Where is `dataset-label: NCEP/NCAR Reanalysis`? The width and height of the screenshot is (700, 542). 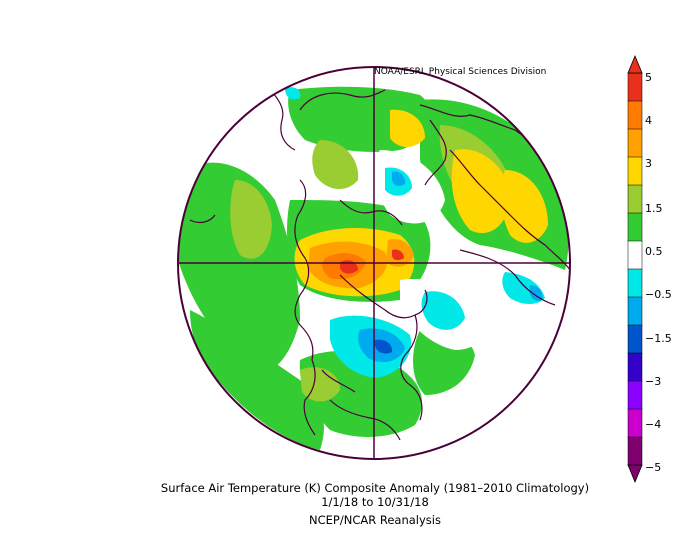
dataset-label: NCEP/NCAR Reanalysis is located at coordinates (375, 520).